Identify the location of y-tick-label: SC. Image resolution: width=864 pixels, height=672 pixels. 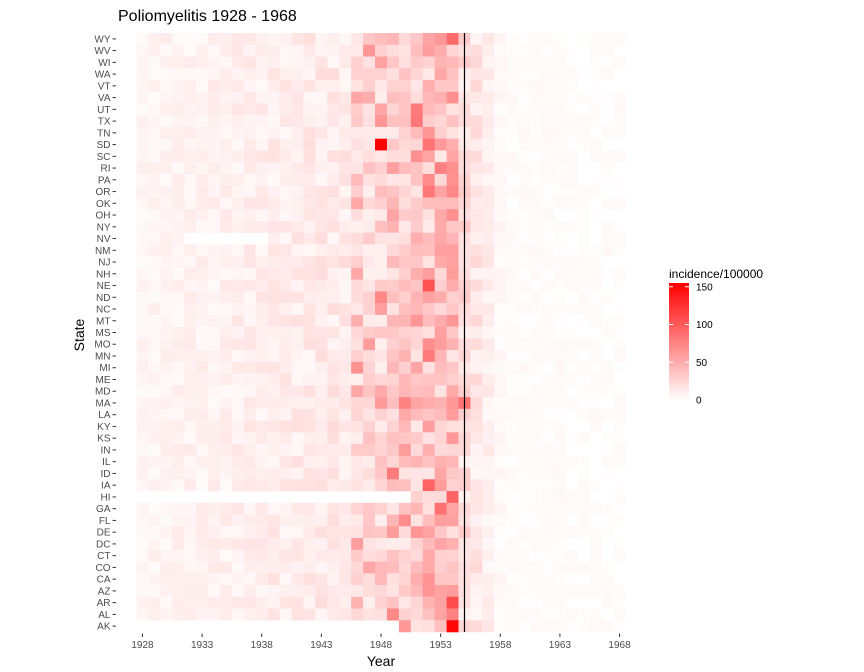
(104, 157).